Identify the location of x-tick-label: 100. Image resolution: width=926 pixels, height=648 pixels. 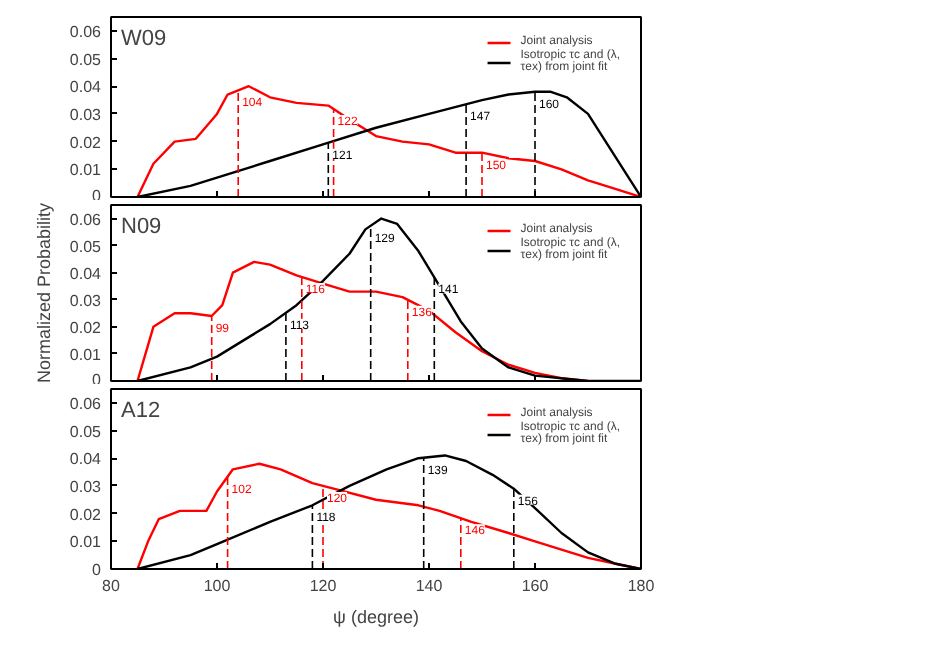
(217, 586).